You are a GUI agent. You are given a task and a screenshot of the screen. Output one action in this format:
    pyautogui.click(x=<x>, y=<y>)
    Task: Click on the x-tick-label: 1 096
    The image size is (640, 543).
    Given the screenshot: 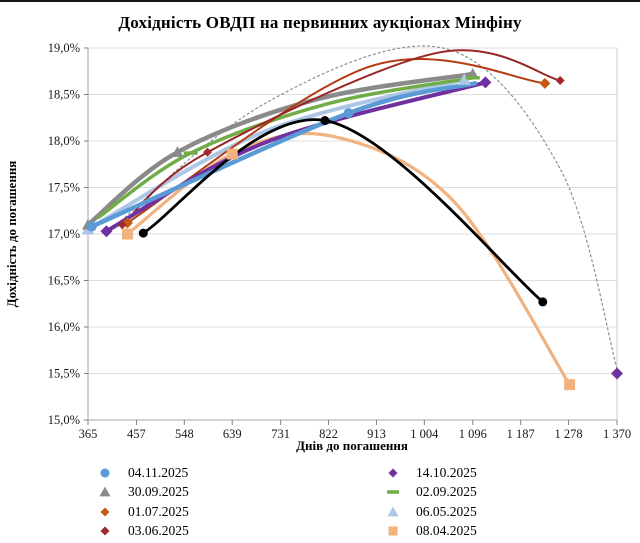 What is the action you would take?
    pyautogui.click(x=473, y=434)
    